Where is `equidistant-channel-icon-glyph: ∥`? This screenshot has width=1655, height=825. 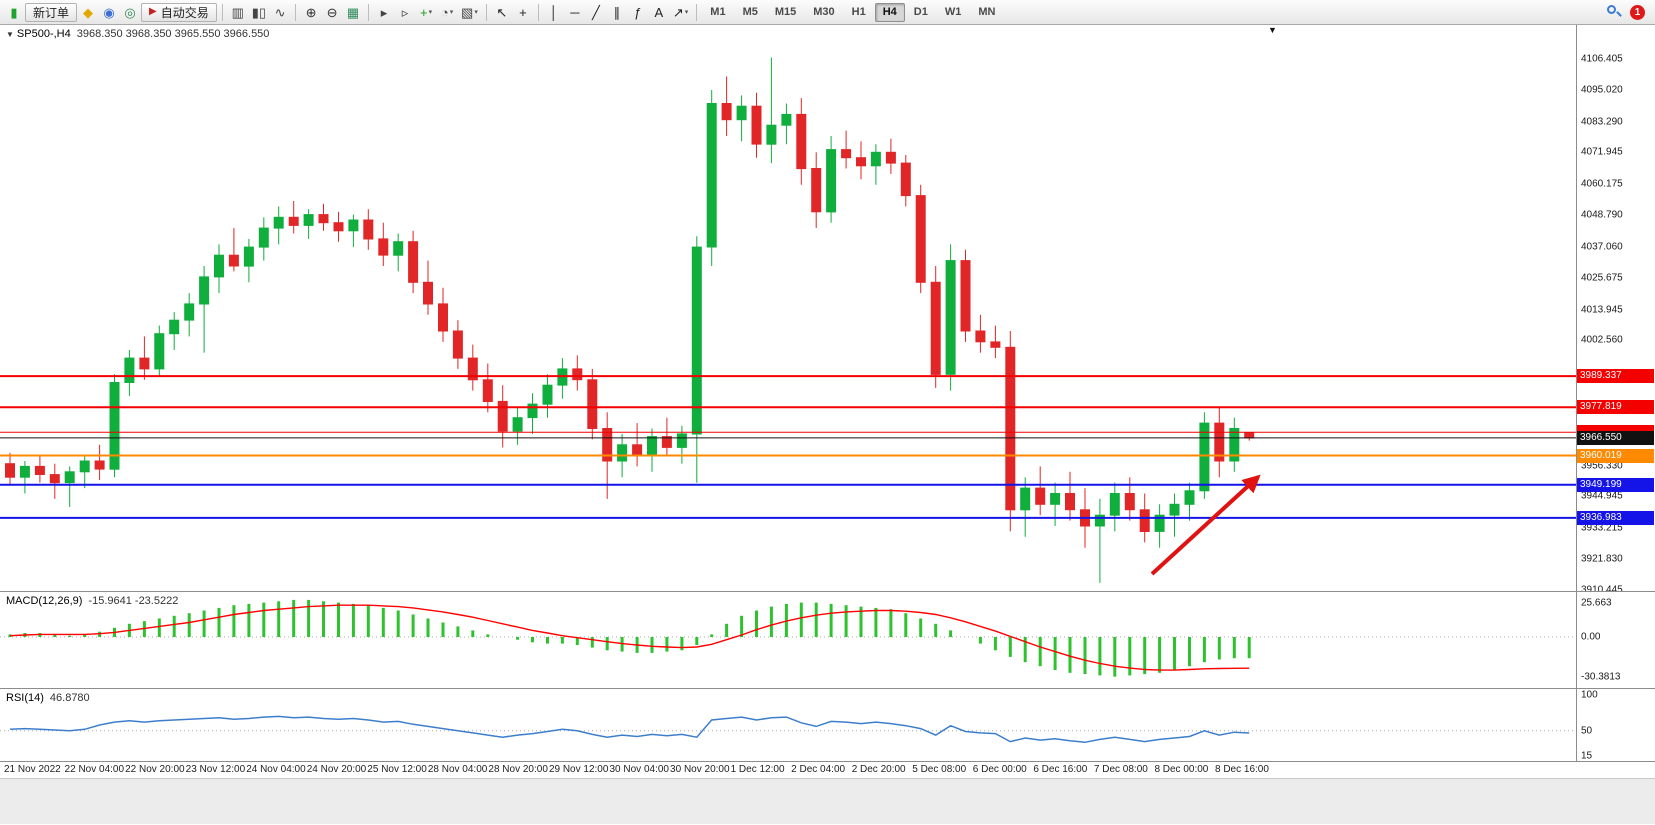
equidistant-channel-icon-glyph: ∥ is located at coordinates (617, 12).